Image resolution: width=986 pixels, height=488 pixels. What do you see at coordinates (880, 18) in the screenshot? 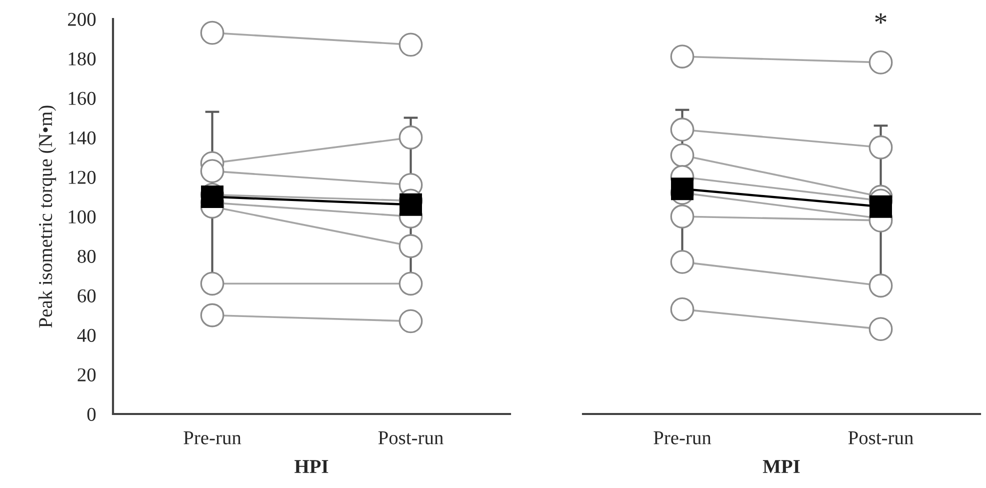
I see `annotation: *` at bounding box center [880, 18].